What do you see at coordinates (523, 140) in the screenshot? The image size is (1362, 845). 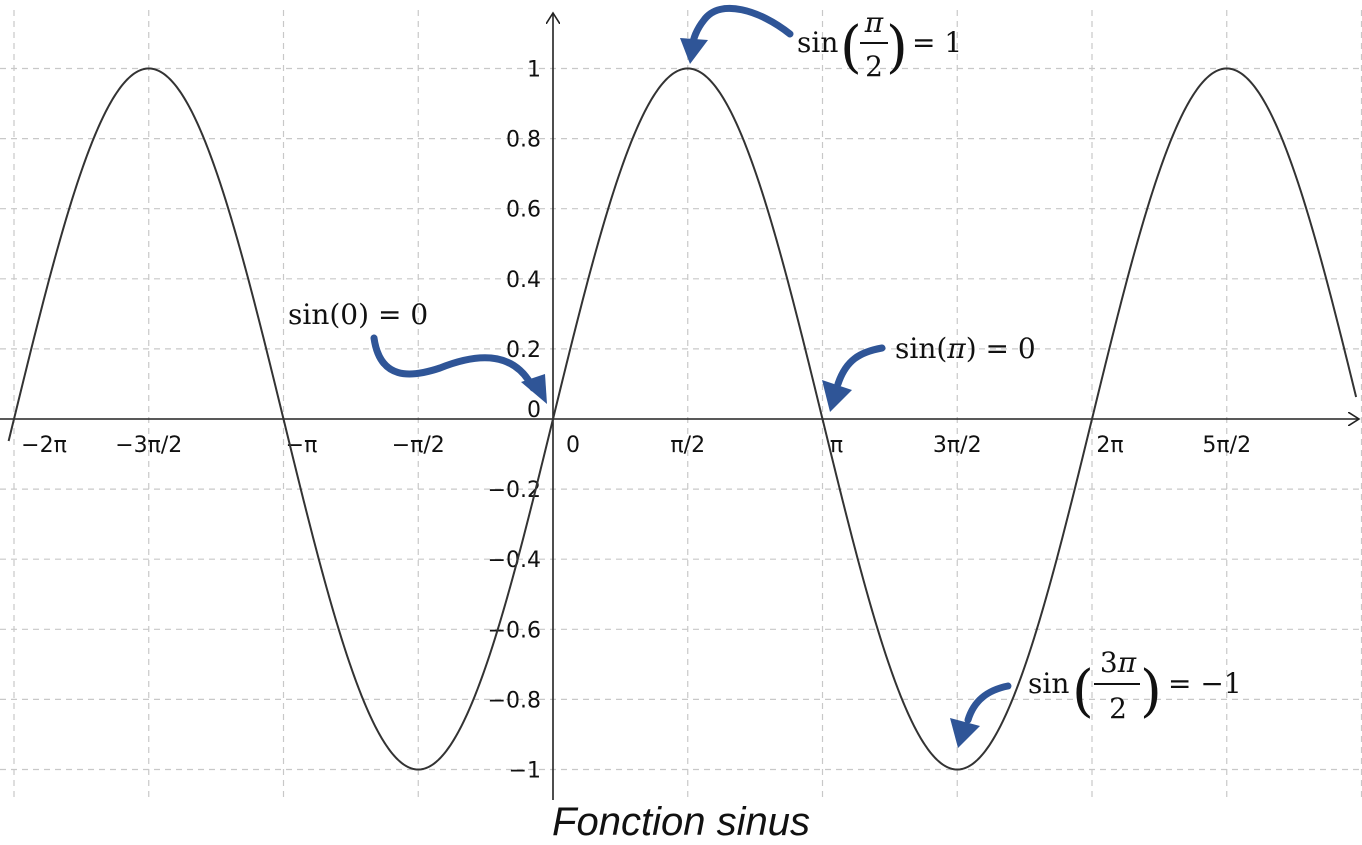 I see `y-tick-label: 0.8` at bounding box center [523, 140].